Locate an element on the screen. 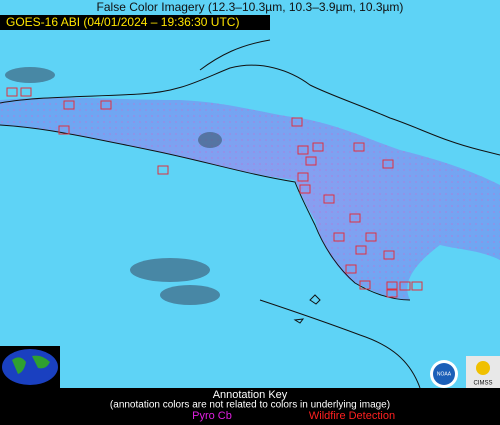 Image resolution: width=500 pixels, height=425 pixels. key-wildfire: Wildfire Detection is located at coordinates (352, 416).